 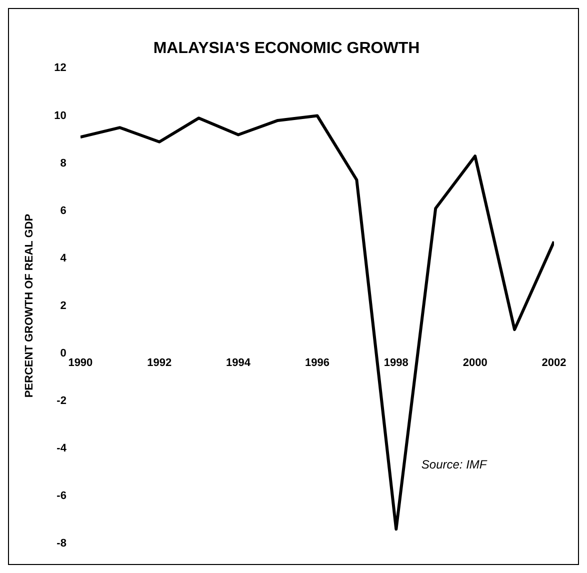 What do you see at coordinates (286, 49) in the screenshot?
I see `chart-title: MALAYSIA'S ECONOMIC GROWTH` at bounding box center [286, 49].